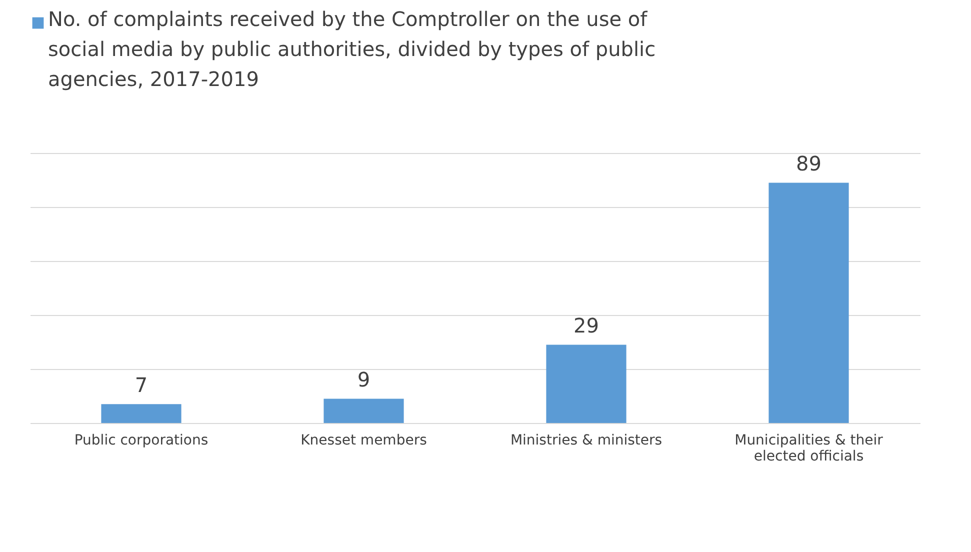 The height and width of the screenshot is (552, 971). Describe the element at coordinates (141, 440) in the screenshot. I see `x-tick-label: Public corporations` at that location.